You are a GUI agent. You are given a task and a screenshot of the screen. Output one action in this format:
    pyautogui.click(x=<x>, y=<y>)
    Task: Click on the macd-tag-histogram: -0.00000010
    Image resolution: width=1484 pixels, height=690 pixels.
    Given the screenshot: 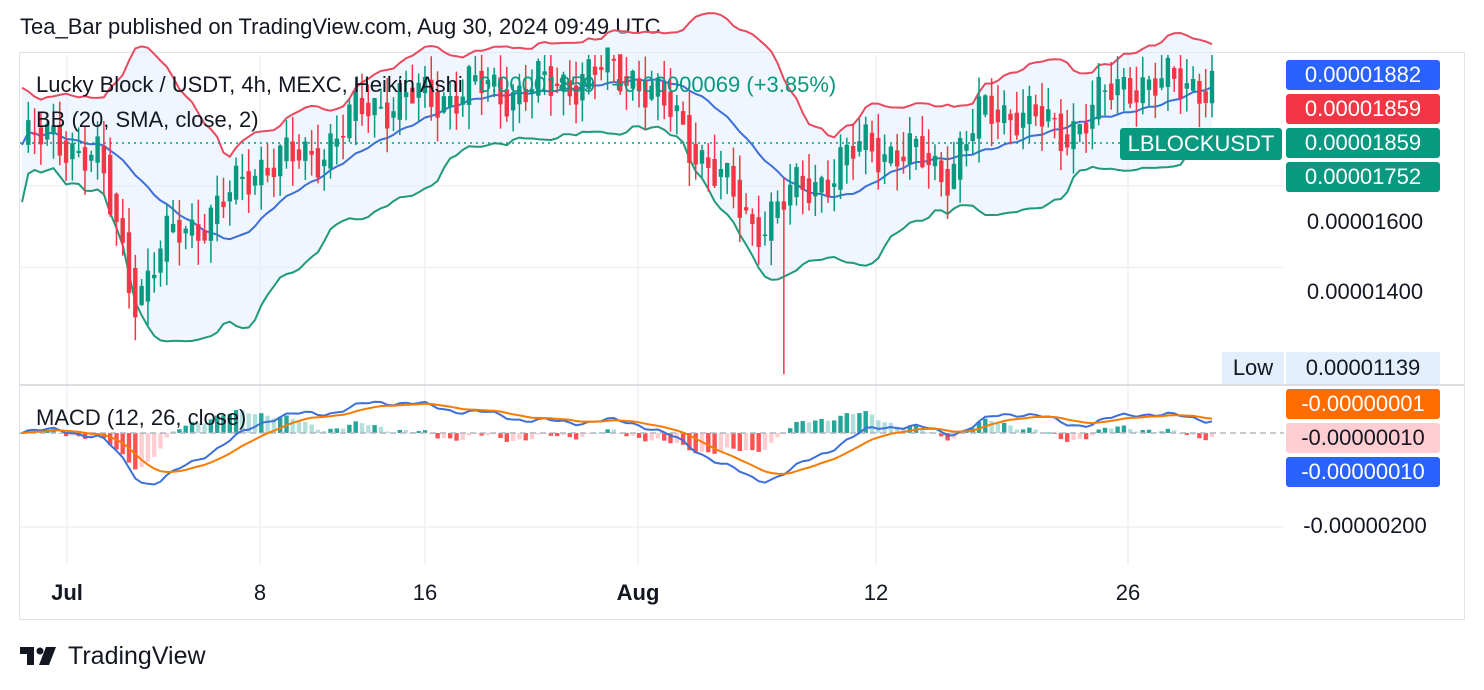 What is the action you would take?
    pyautogui.click(x=1363, y=438)
    